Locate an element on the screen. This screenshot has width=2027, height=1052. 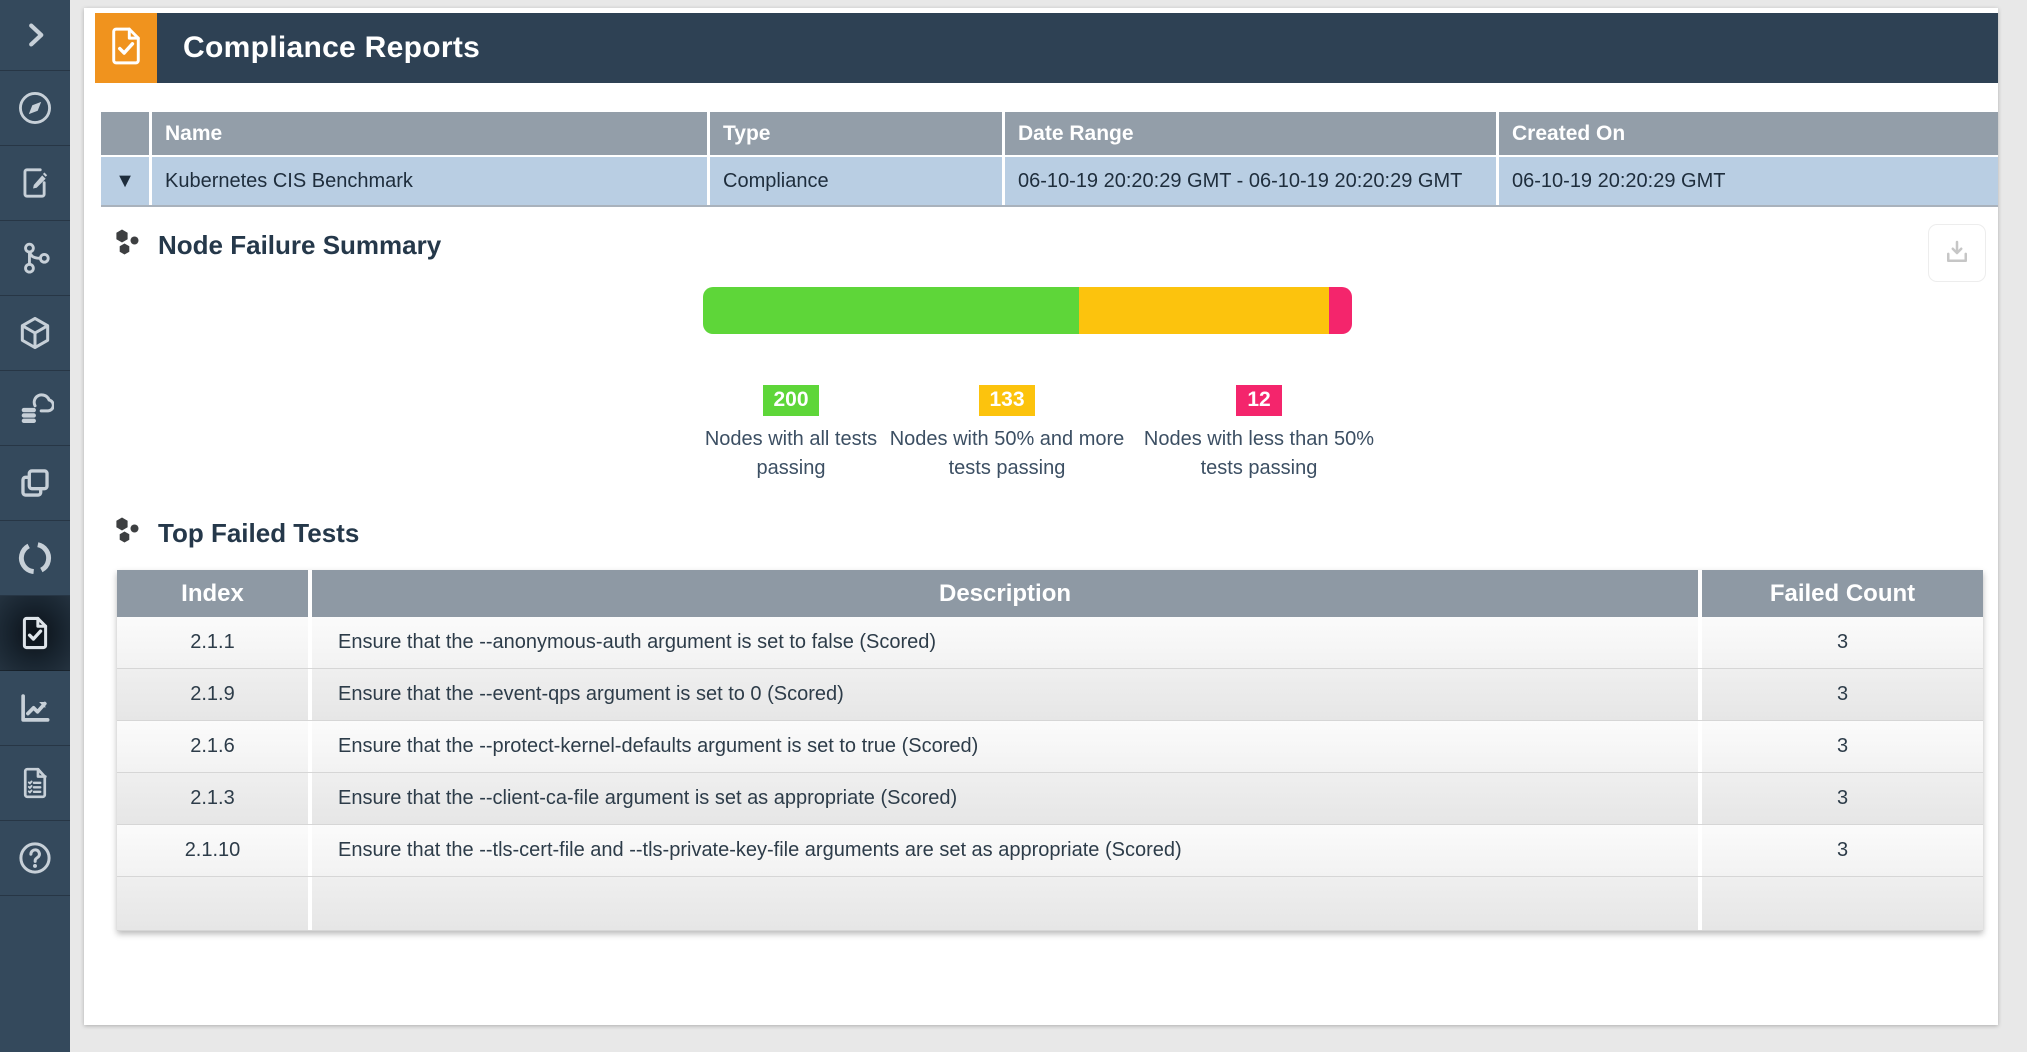
column-header-index: Index is located at coordinates (212, 593).